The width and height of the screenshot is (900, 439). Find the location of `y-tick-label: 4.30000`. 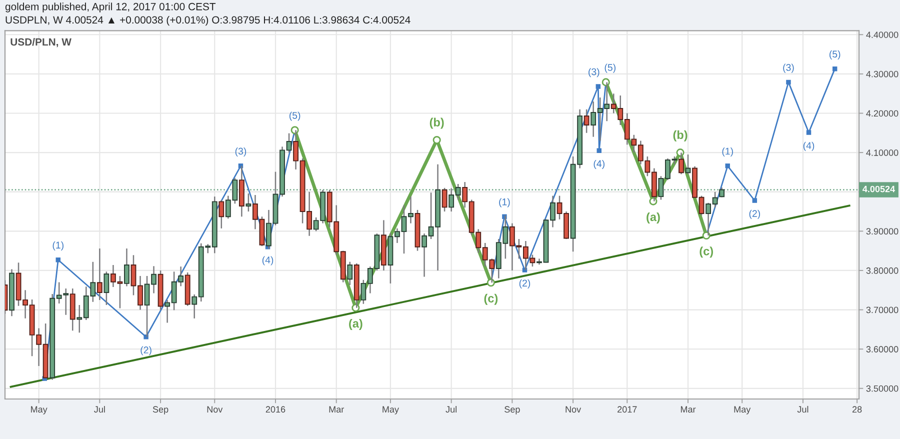

y-tick-label: 4.30000 is located at coordinates (882, 74).